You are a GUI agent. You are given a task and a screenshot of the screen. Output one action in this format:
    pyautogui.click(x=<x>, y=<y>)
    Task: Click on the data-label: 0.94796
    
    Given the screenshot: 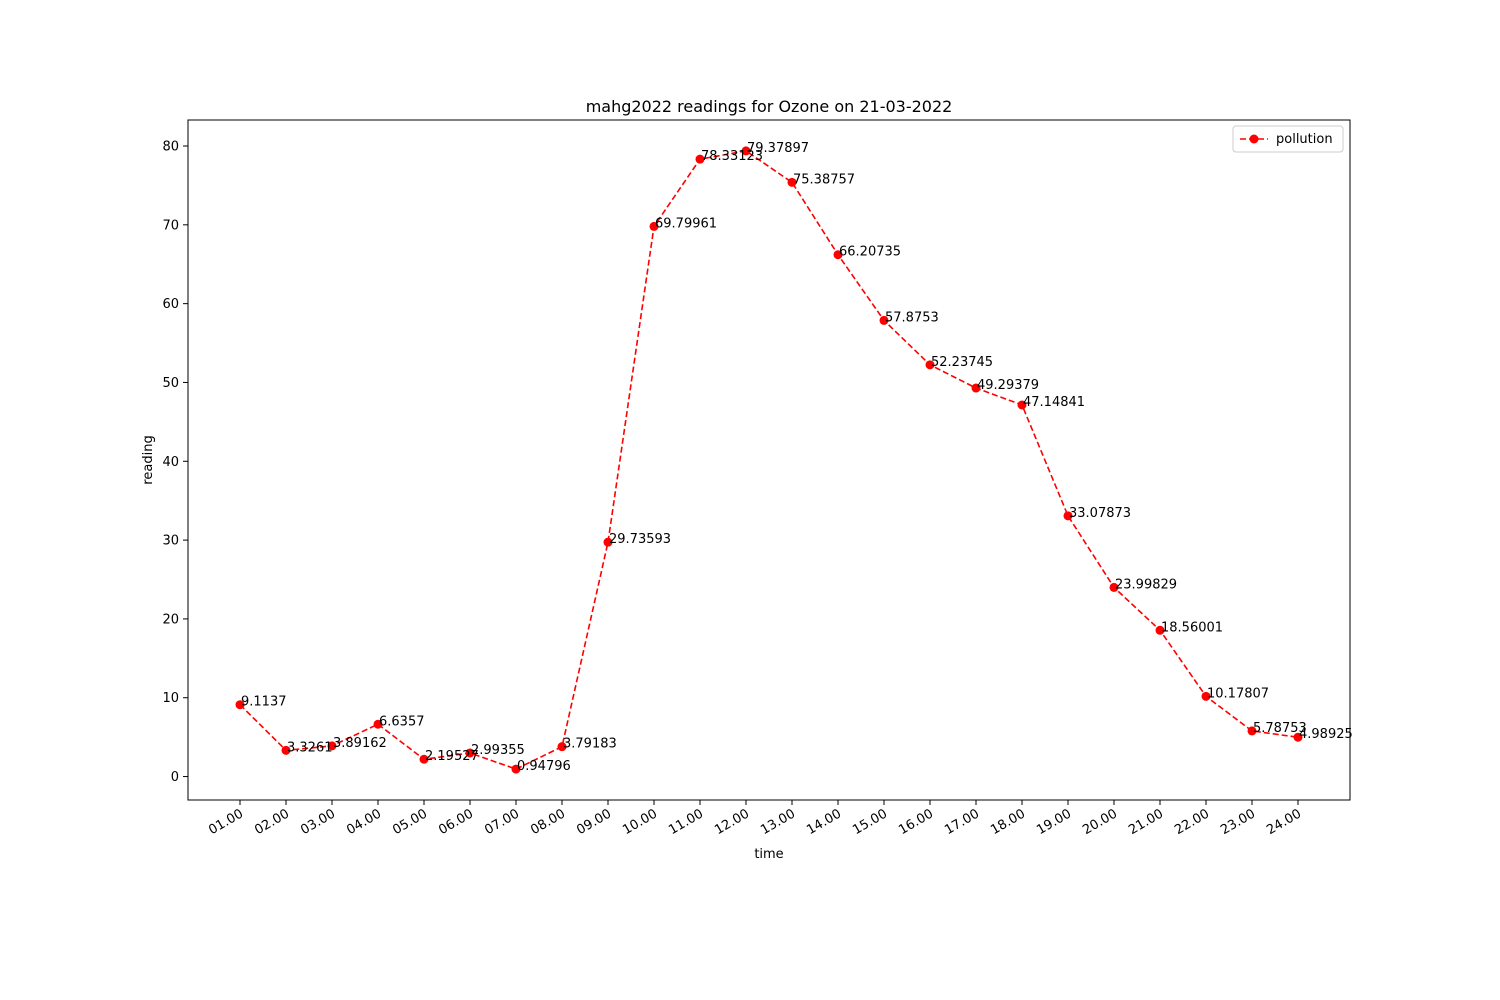 What is the action you would take?
    pyautogui.click(x=544, y=766)
    